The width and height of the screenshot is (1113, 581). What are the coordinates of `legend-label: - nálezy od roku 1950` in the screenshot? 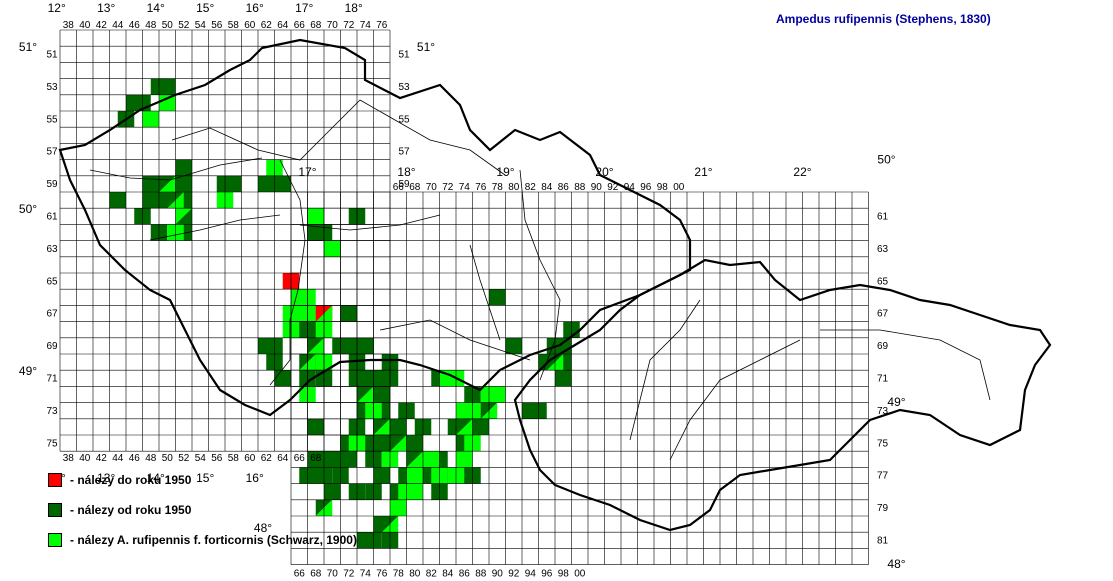 It's located at (131, 510).